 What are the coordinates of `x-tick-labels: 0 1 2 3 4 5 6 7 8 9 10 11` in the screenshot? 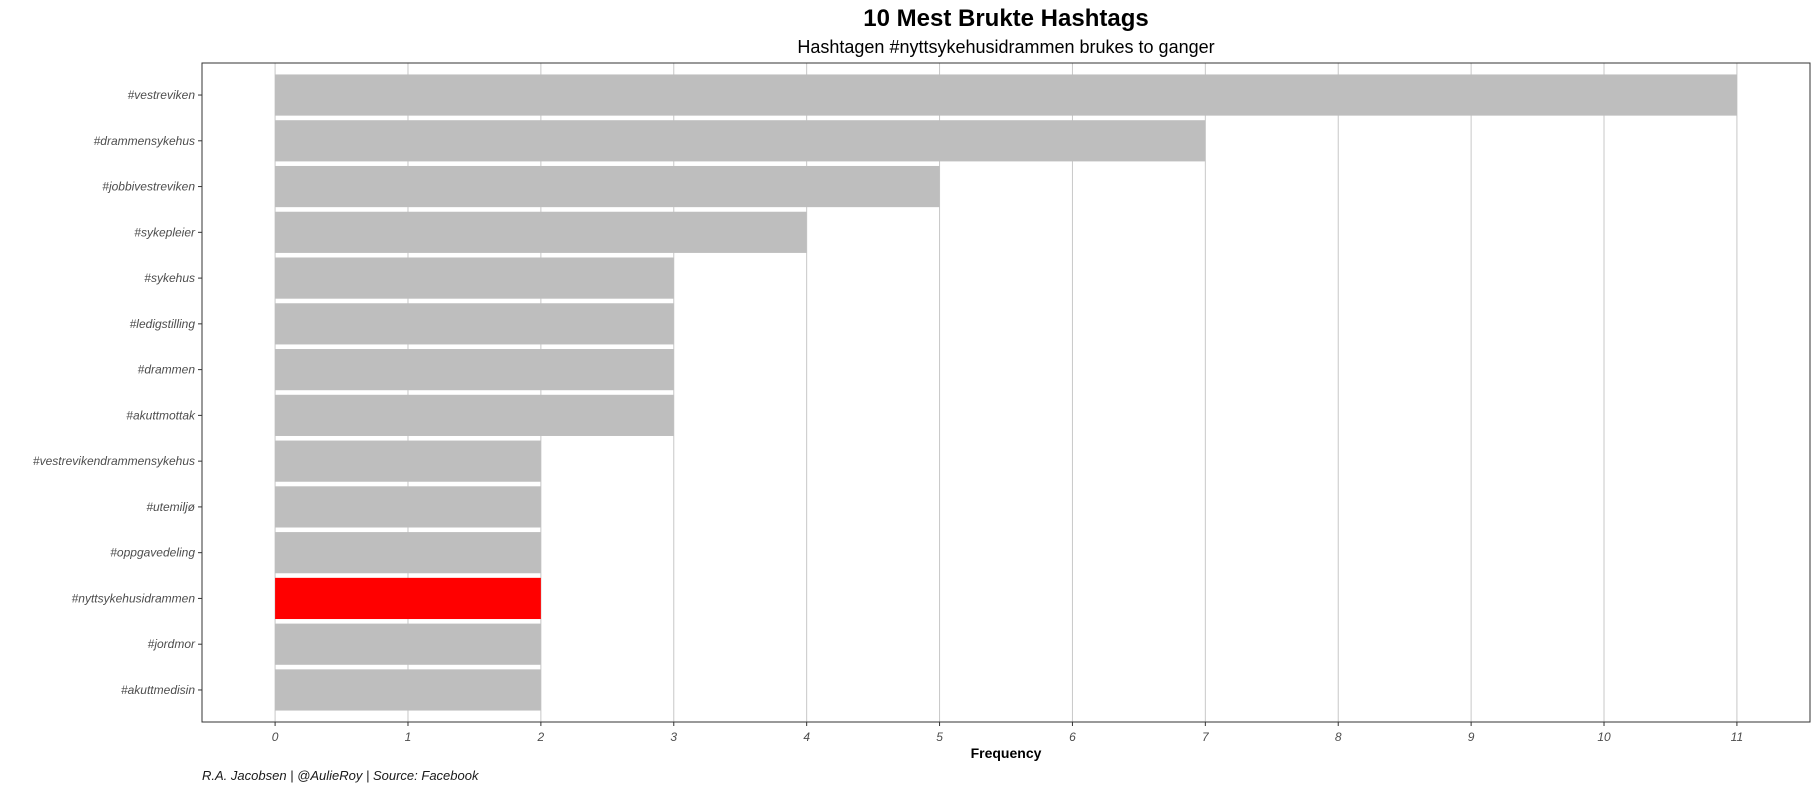 It's located at (1007, 733).